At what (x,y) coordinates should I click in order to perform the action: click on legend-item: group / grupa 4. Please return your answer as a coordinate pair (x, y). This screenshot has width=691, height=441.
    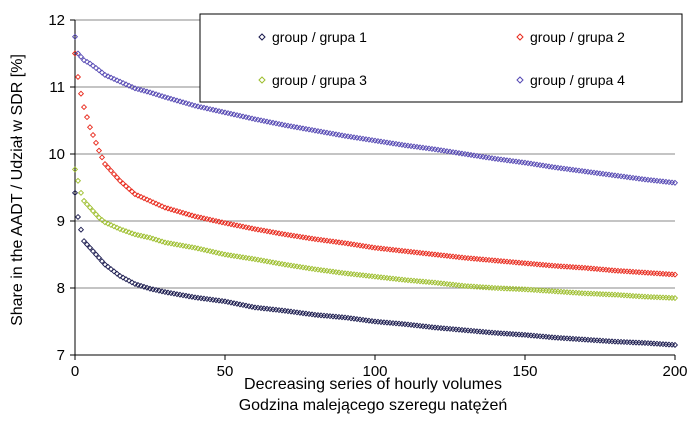
    Looking at the image, I should click on (570, 80).